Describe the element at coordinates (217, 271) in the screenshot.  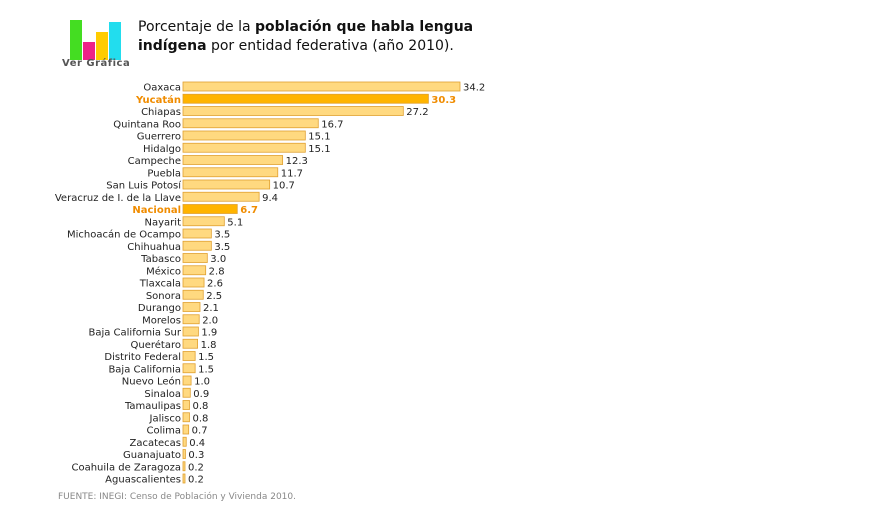
I see `value-label: 2.8` at that location.